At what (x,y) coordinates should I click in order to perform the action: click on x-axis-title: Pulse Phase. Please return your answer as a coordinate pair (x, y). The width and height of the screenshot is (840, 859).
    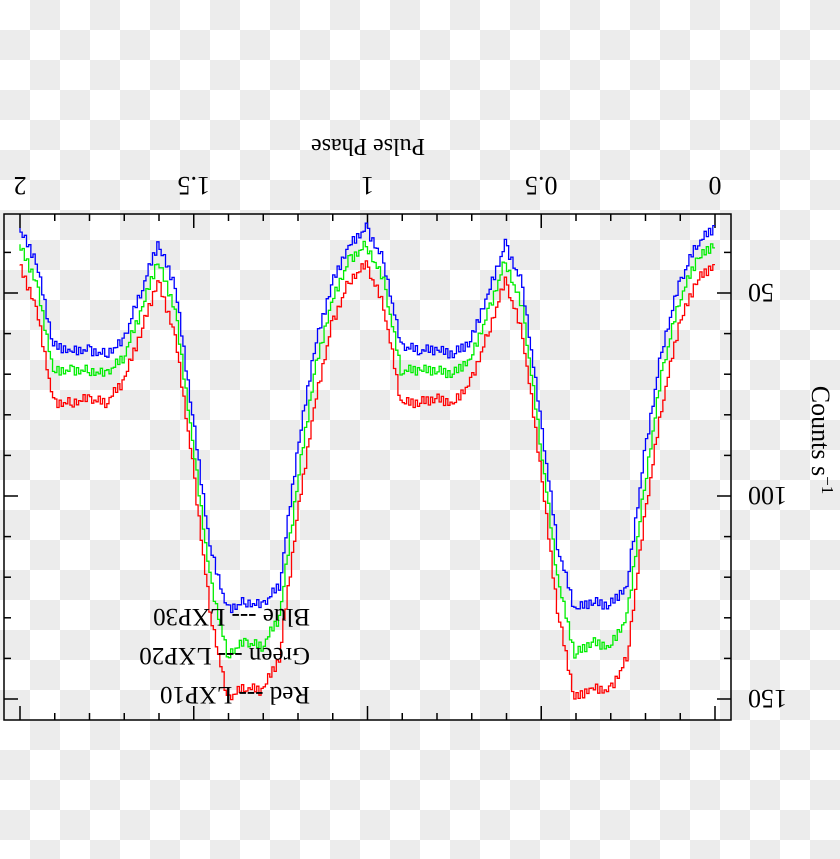
    Looking at the image, I should click on (368, 146).